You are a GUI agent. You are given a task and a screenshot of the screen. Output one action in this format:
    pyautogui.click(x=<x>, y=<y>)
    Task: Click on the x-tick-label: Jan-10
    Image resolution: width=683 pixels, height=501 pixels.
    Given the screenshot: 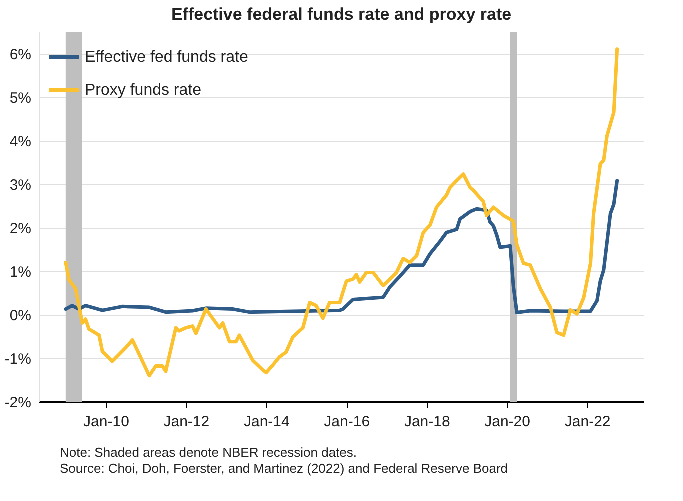 What is the action you would take?
    pyautogui.click(x=107, y=422)
    